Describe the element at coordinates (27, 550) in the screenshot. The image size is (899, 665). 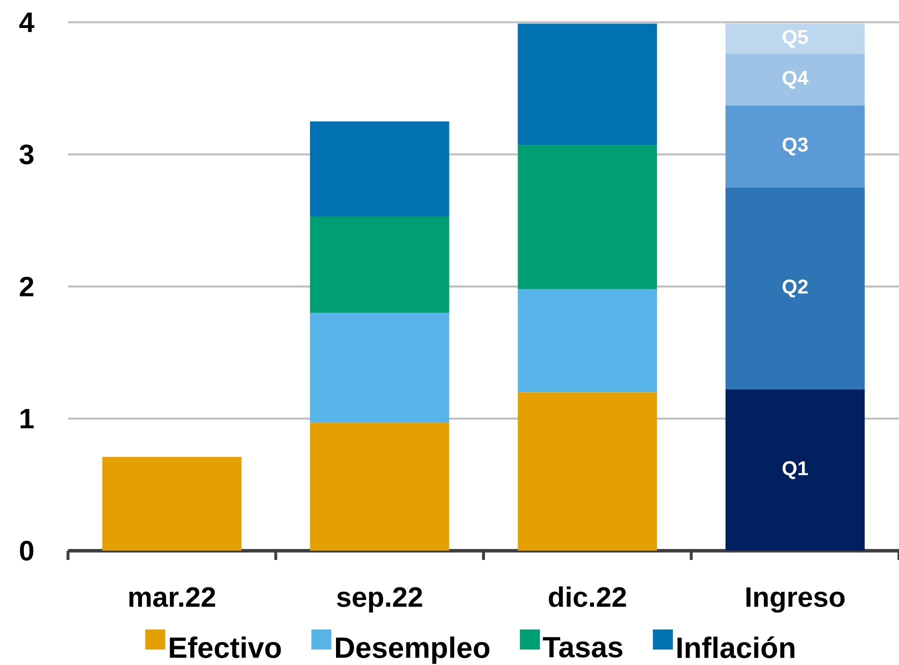
I see `y-tick-label: 0` at that location.